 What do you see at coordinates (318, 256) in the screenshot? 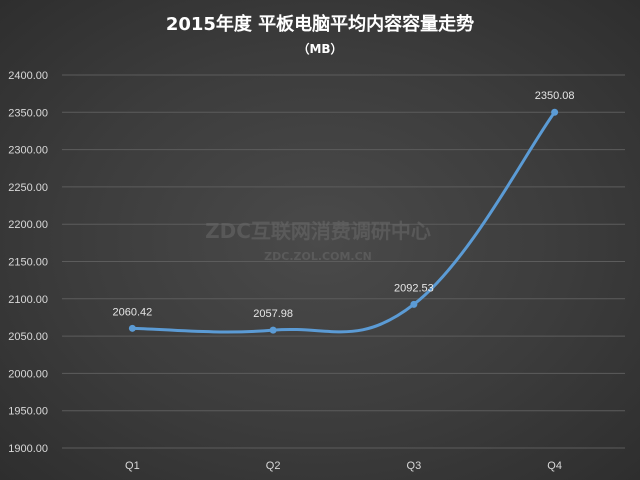
I see `watermark-url: ZDC.ZOL.COM.CN` at bounding box center [318, 256].